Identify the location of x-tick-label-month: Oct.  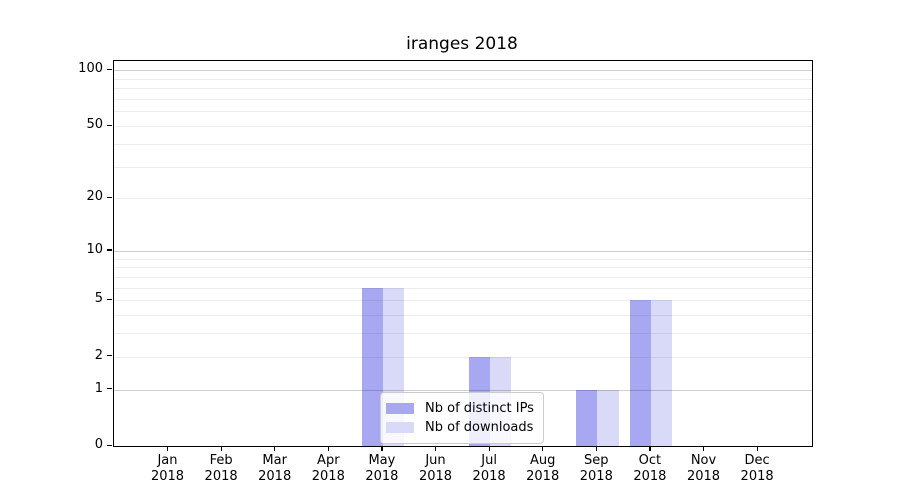
(650, 460).